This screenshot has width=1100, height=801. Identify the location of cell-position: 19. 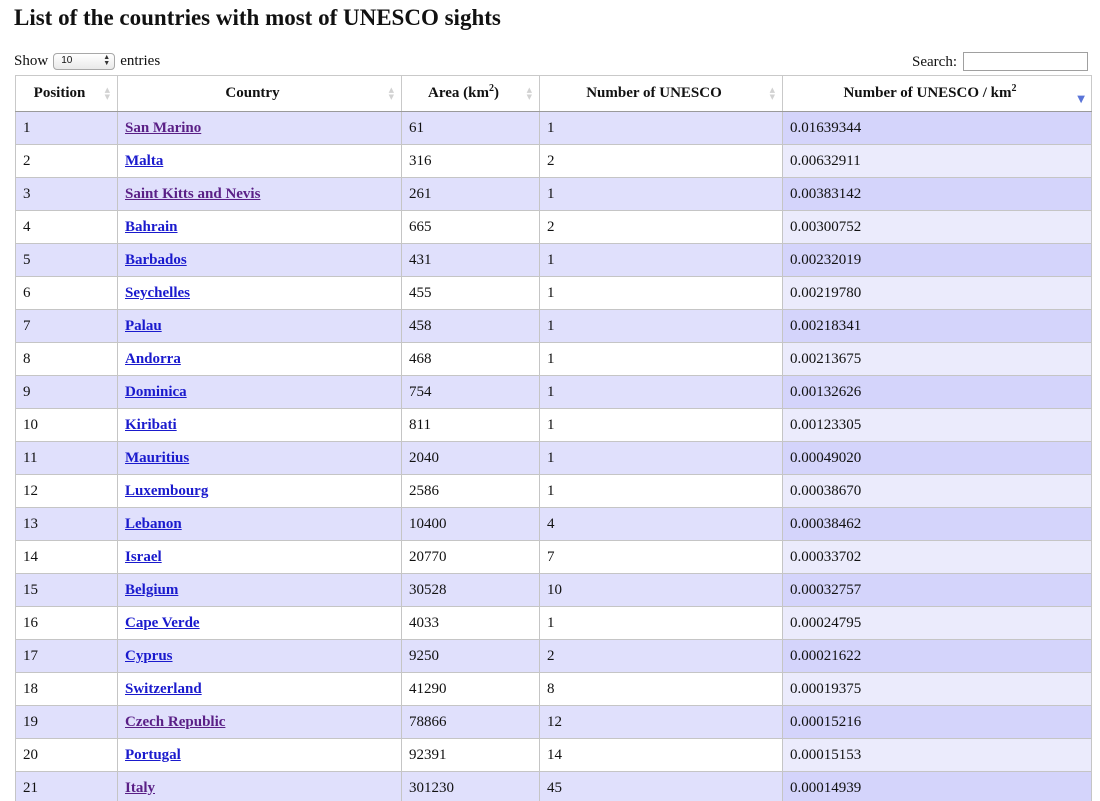
(66, 722).